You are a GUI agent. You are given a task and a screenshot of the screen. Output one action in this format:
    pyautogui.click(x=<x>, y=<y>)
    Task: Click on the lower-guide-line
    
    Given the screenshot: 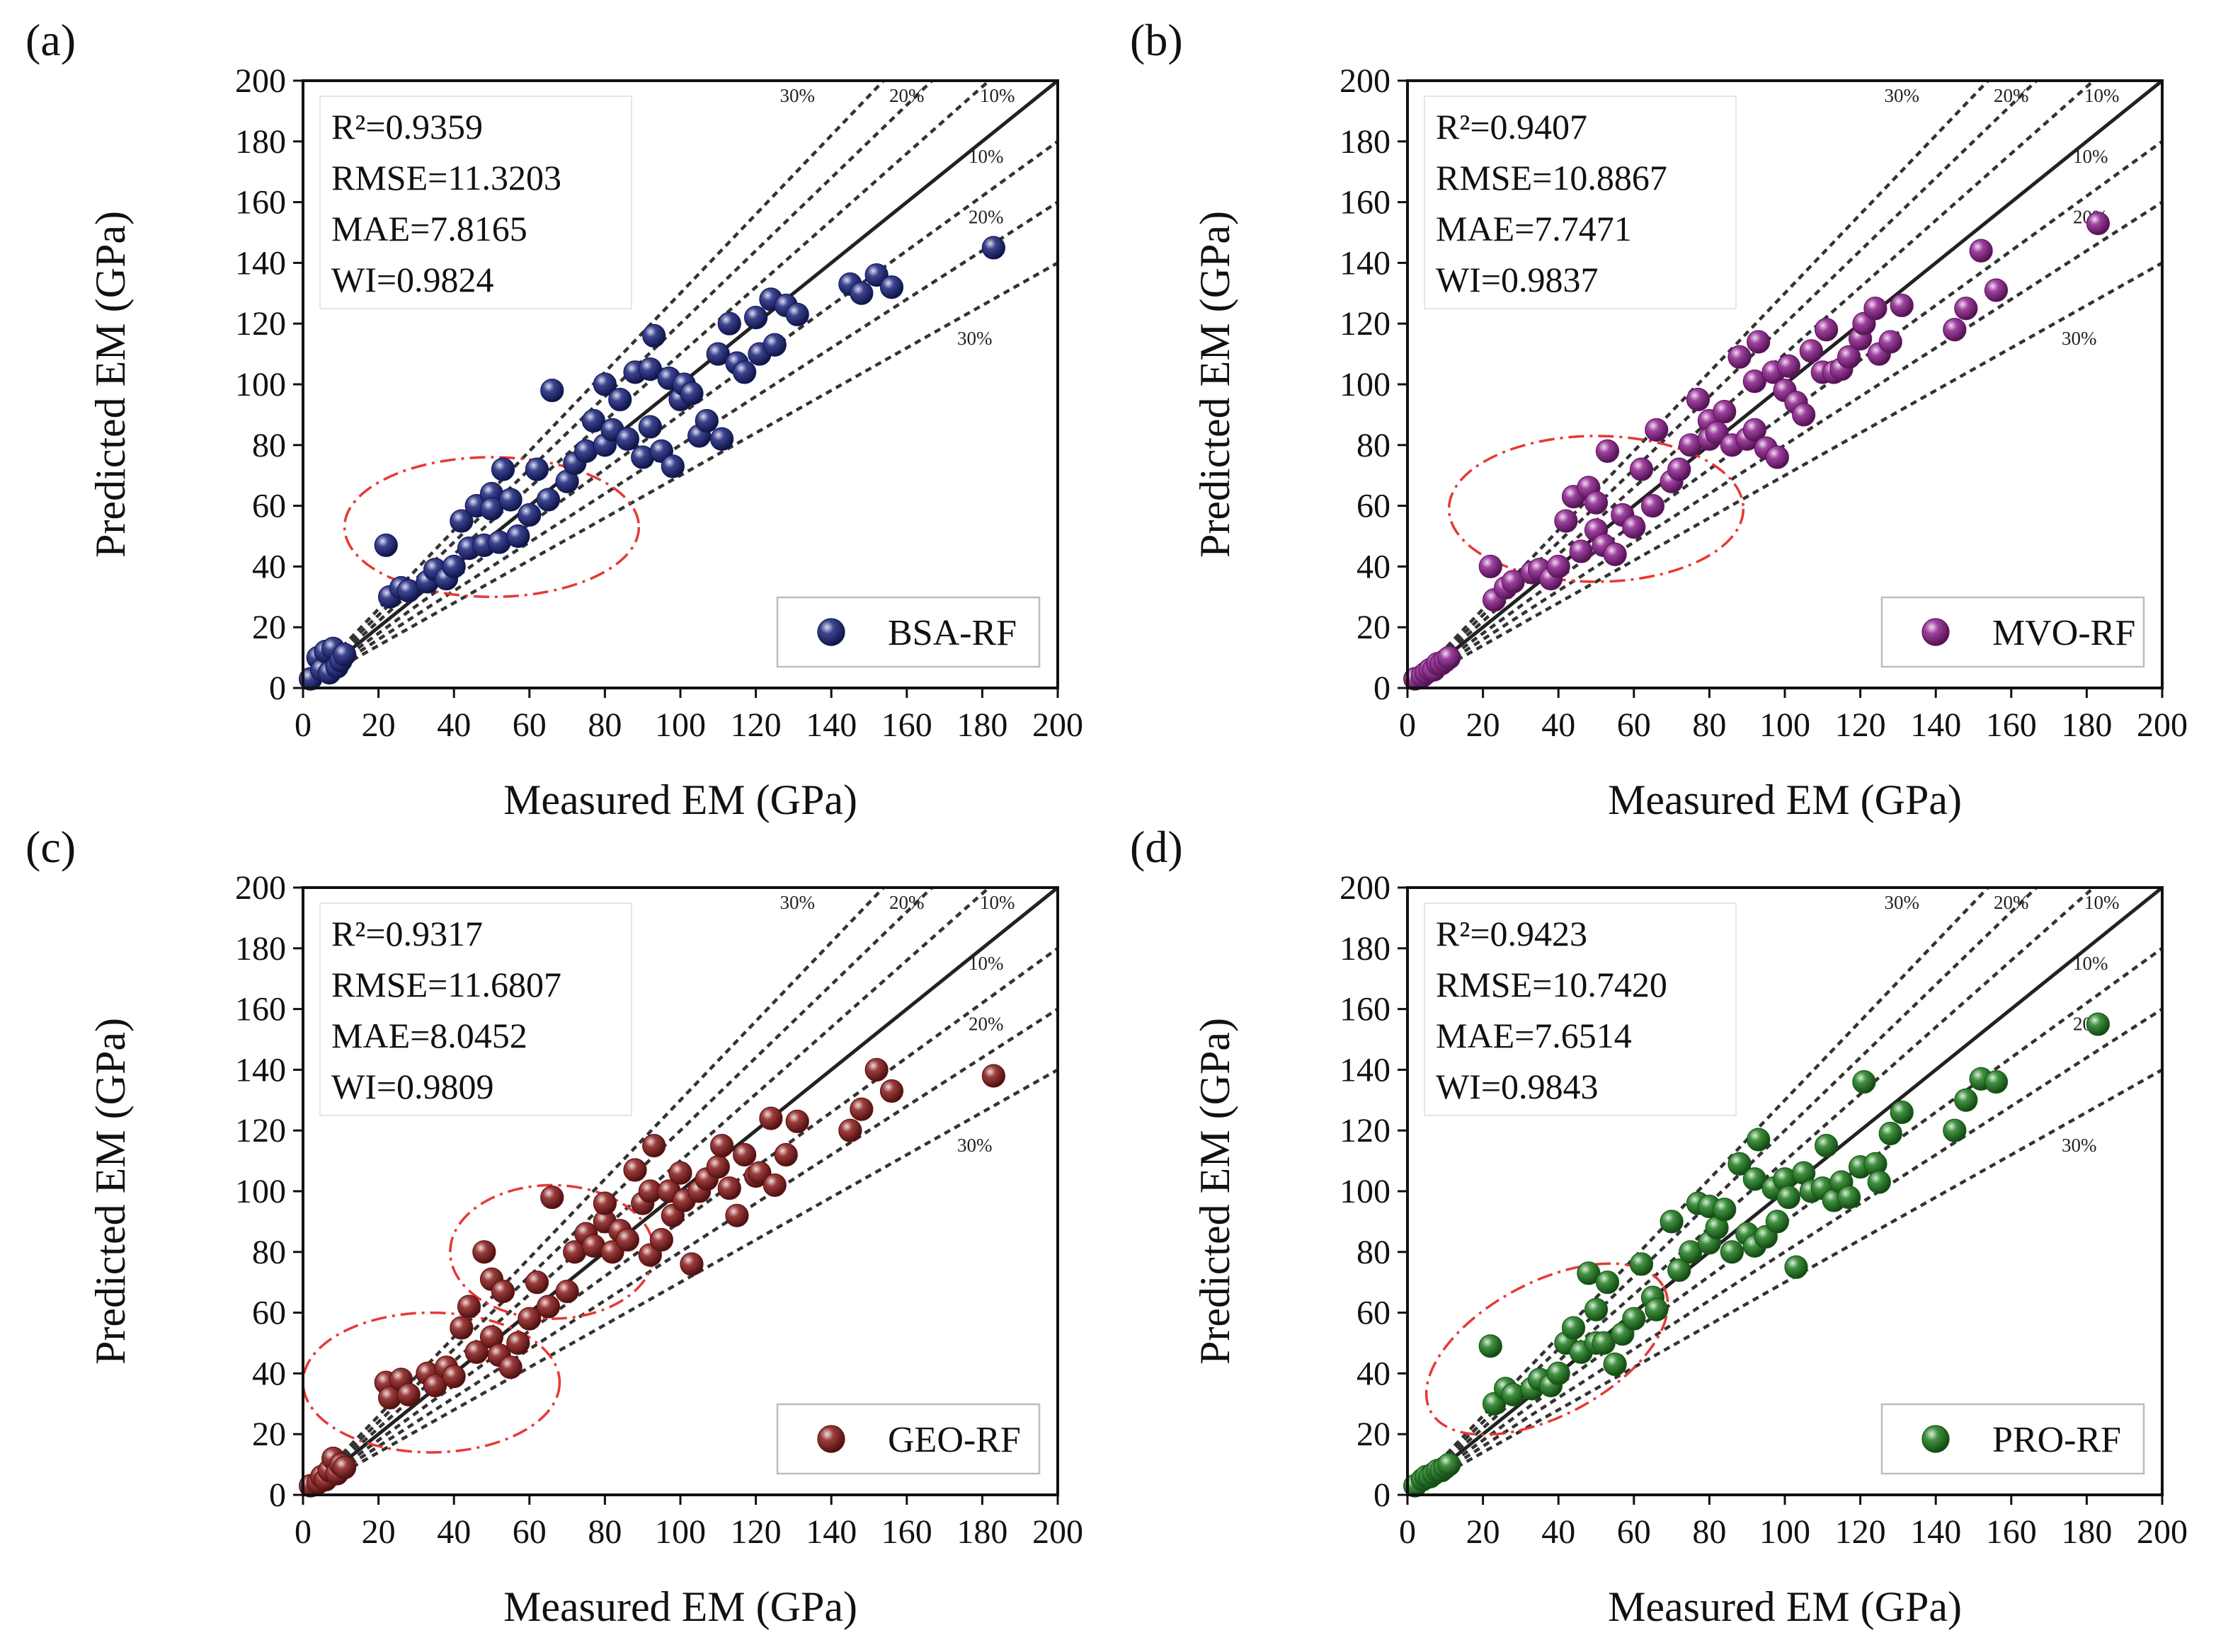 What is the action you would take?
    pyautogui.click(x=680, y=1281)
    